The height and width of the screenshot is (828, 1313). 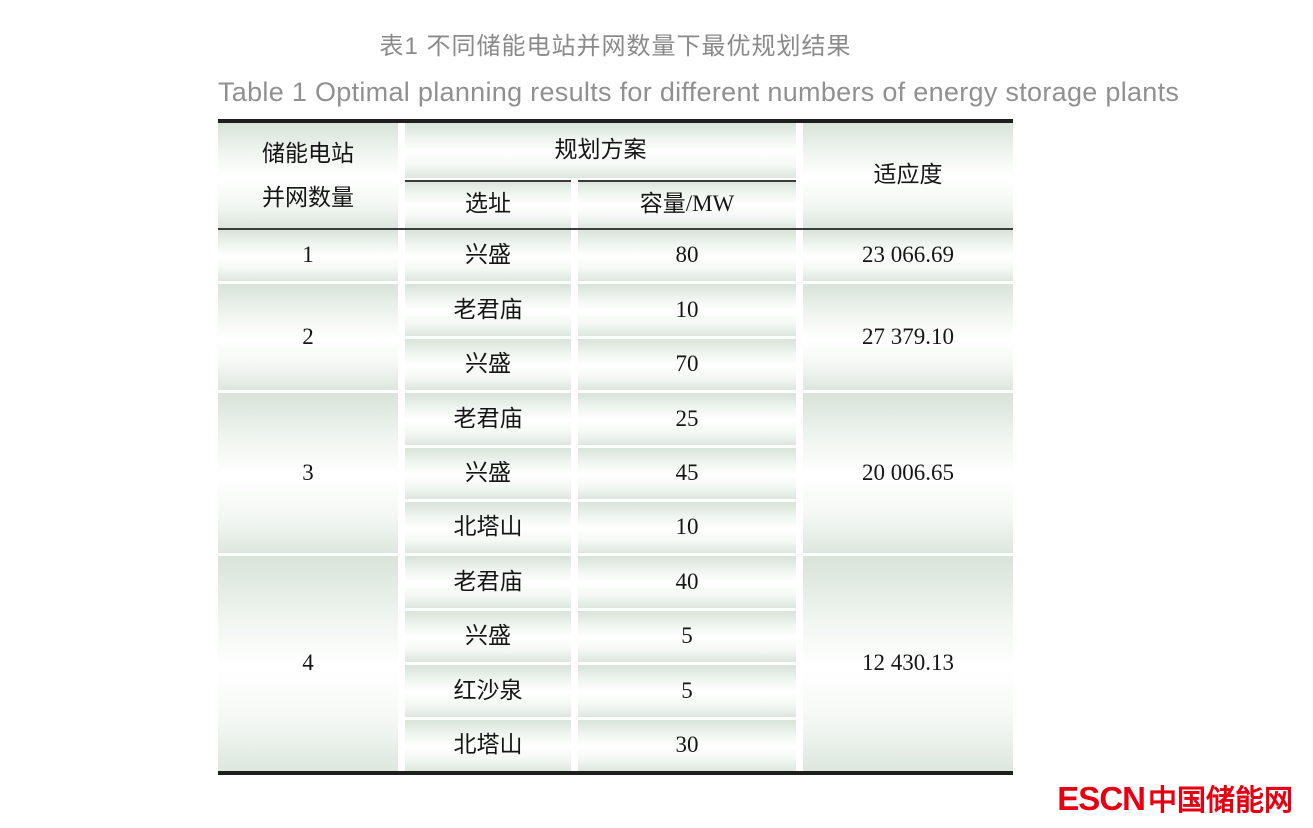 I want to click on header-cell-capacity: 容量/MW, so click(x=687, y=204).